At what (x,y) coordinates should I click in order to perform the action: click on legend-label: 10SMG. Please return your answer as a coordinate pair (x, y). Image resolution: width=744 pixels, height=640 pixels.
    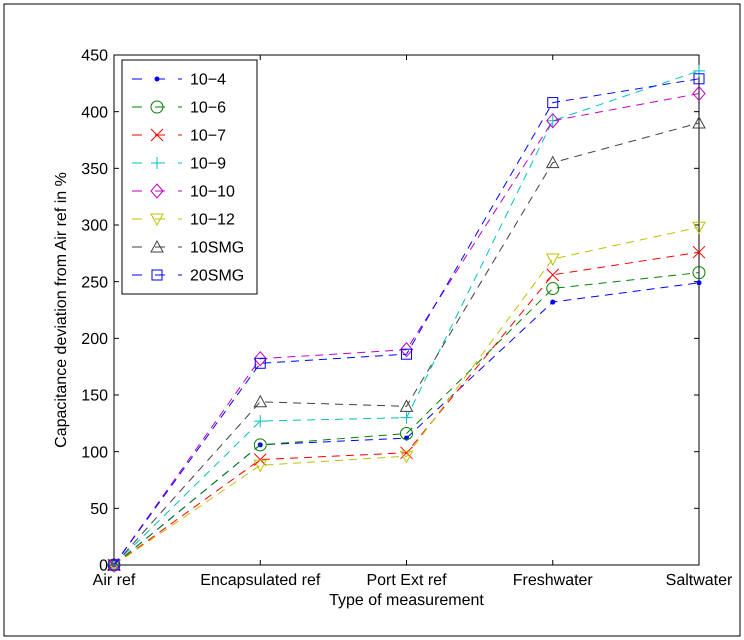
    Looking at the image, I should click on (217, 248).